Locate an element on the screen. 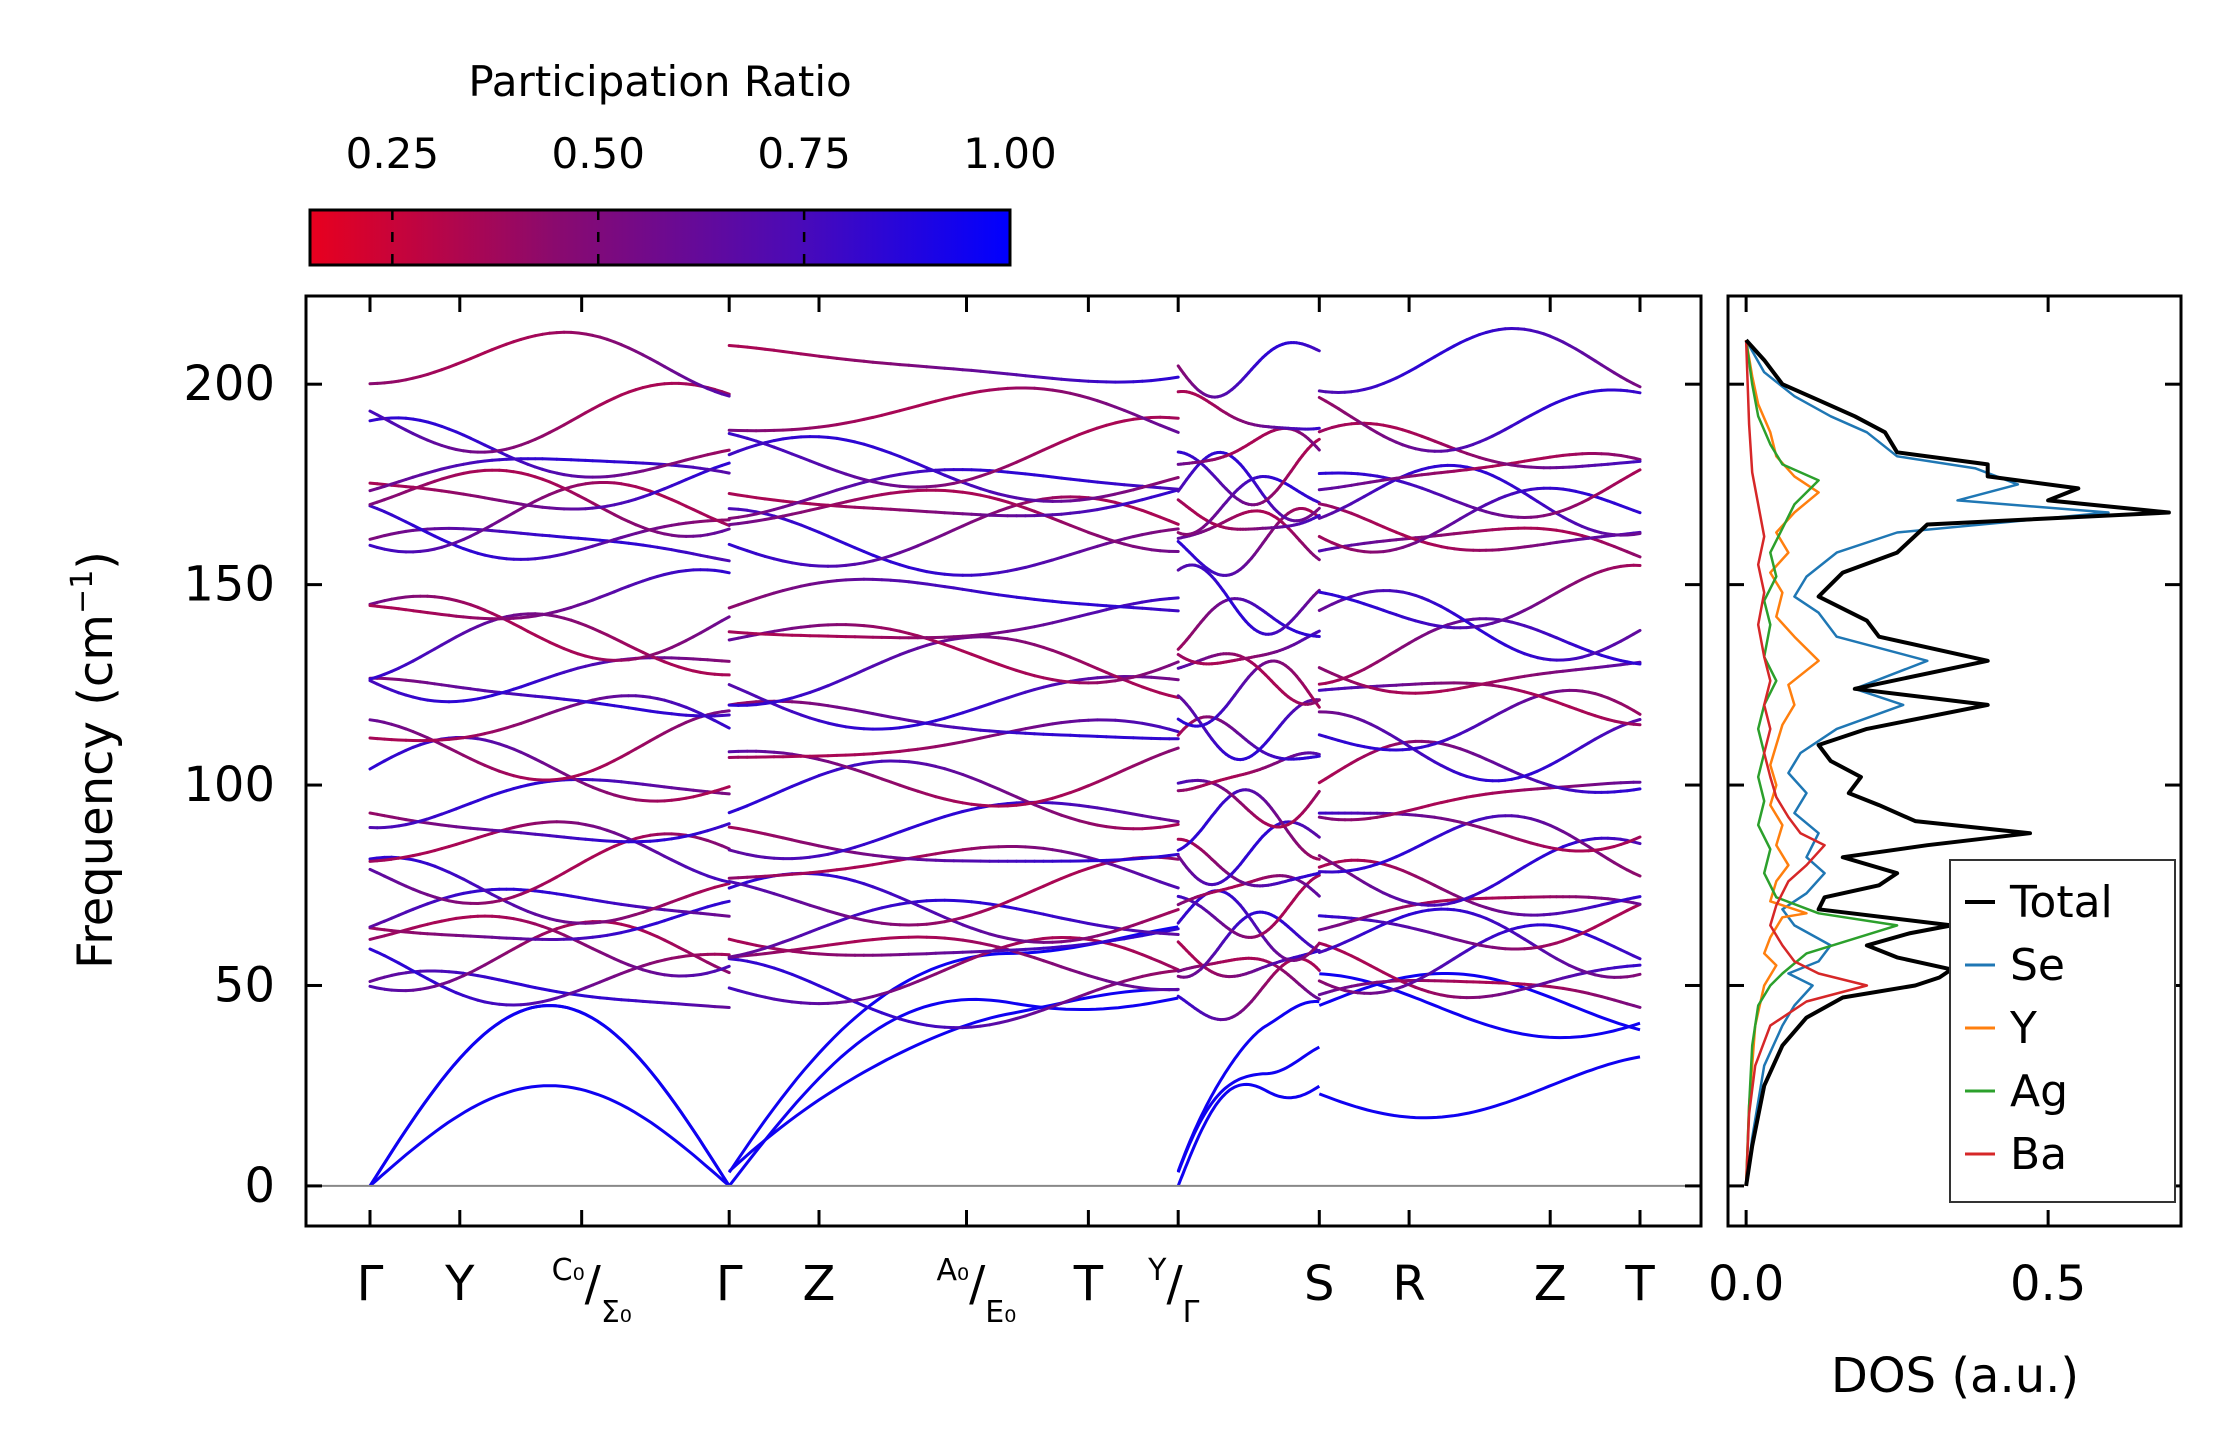 The width and height of the screenshot is (2222, 1455). acoustic-branch is located at coordinates (549, 1095).